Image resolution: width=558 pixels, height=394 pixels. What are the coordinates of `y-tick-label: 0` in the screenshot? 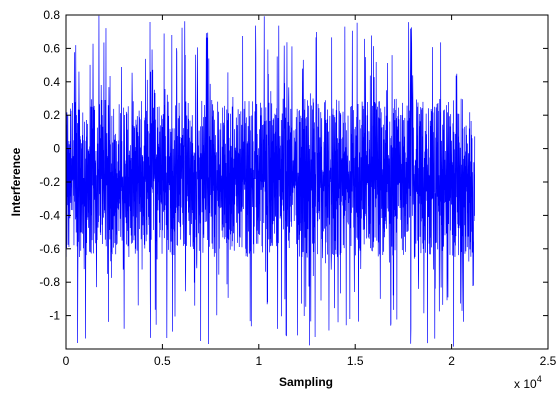 It's located at (56, 149).